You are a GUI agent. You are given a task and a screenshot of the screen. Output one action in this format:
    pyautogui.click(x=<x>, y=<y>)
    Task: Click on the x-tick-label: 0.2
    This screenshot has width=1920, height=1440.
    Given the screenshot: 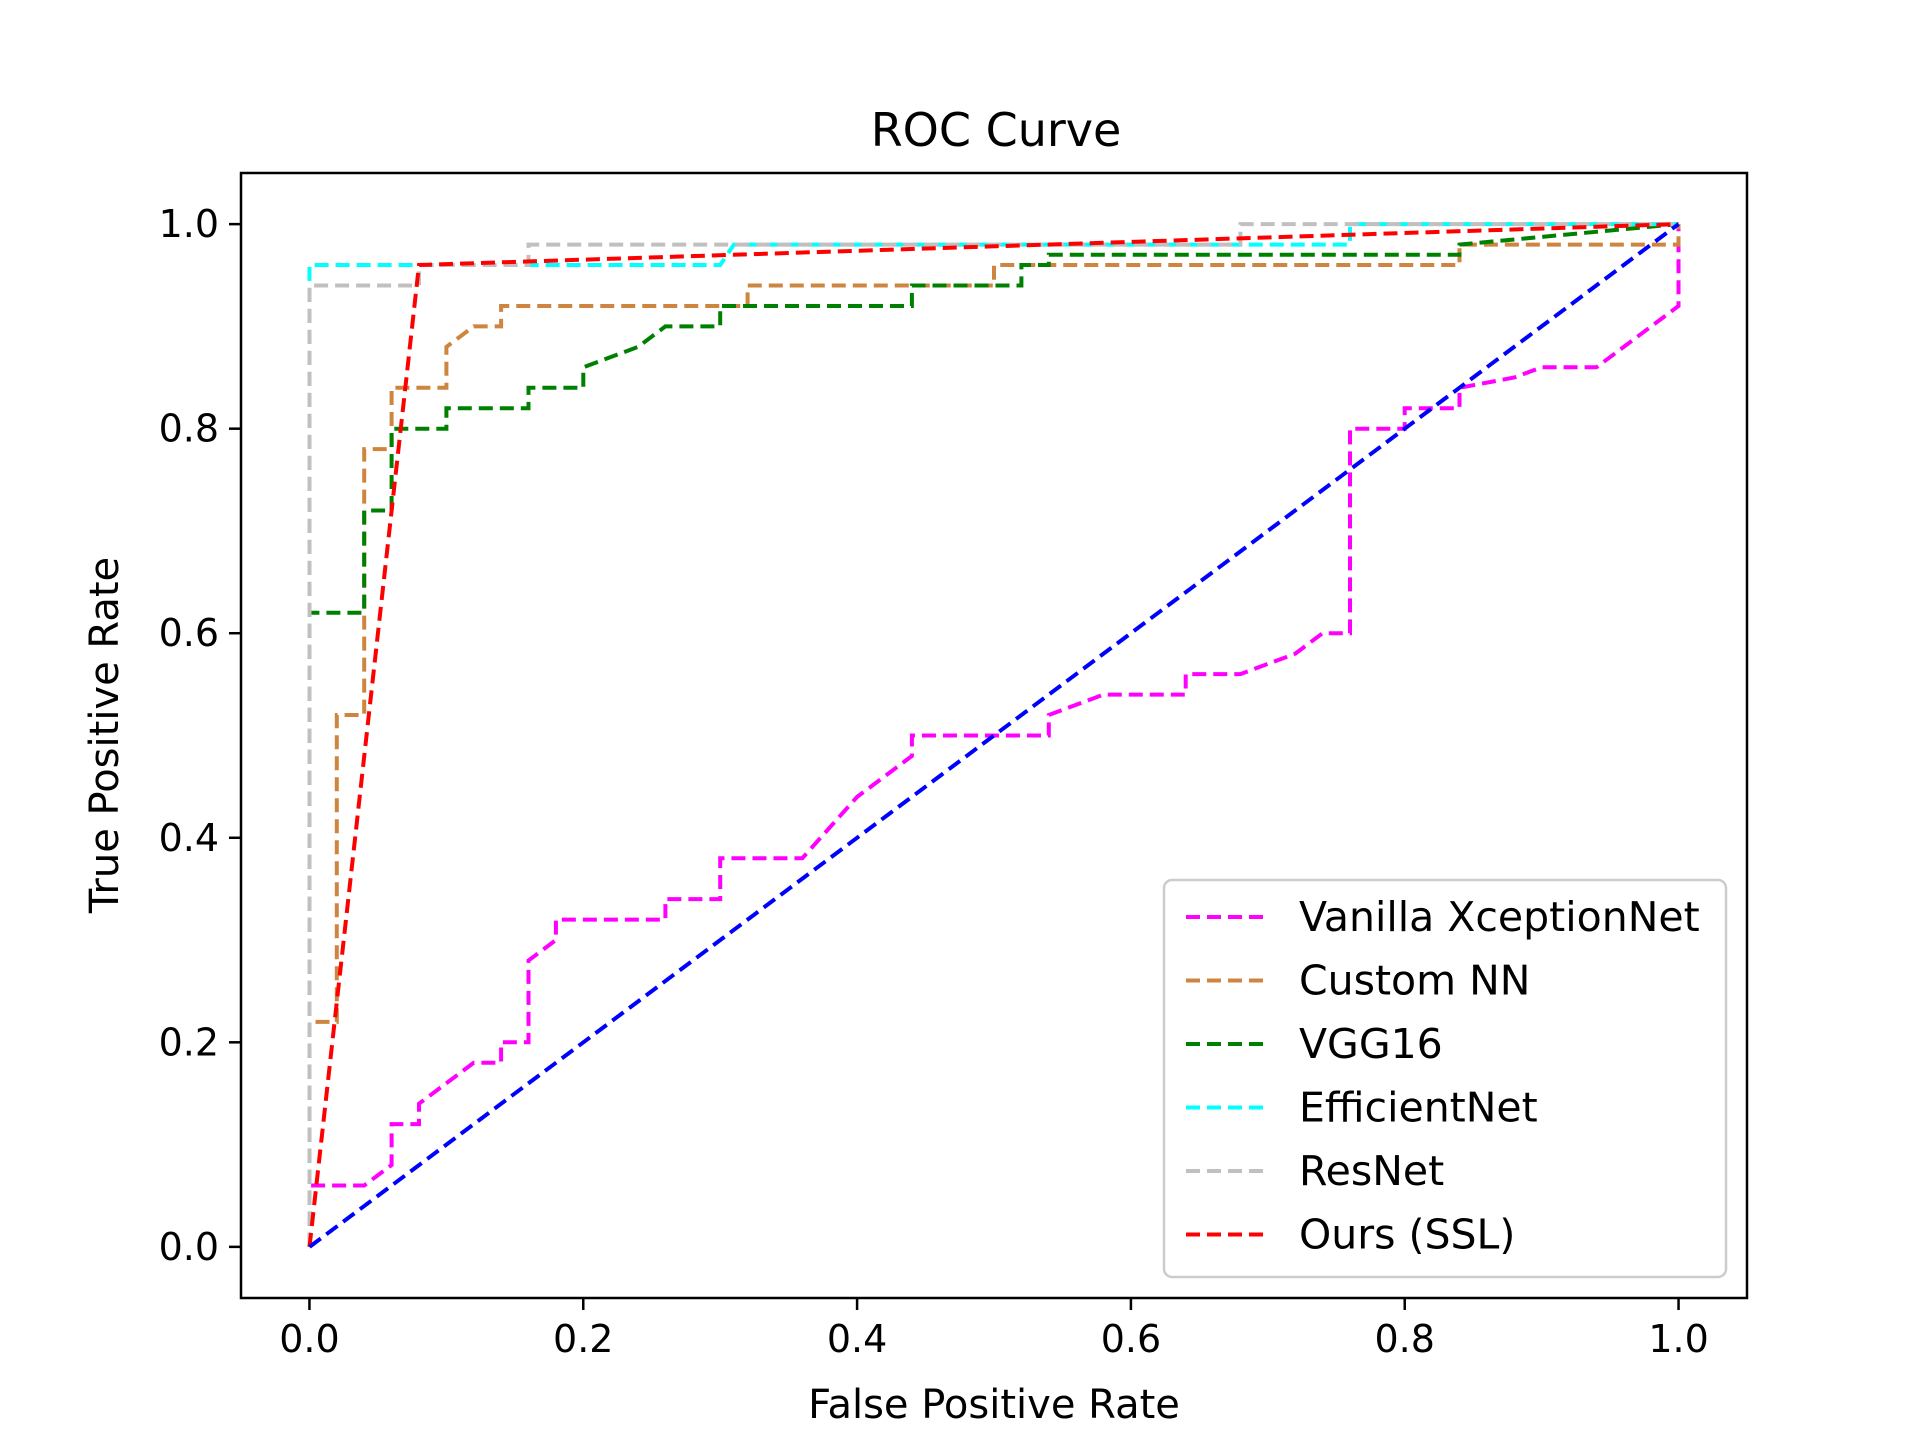 What is the action you would take?
    pyautogui.click(x=583, y=1339)
    